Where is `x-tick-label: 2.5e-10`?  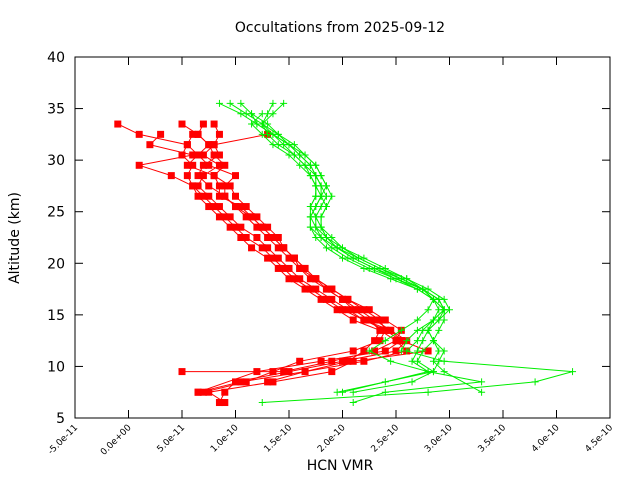
x-tick-label: 2.5e-10 is located at coordinates (386, 439).